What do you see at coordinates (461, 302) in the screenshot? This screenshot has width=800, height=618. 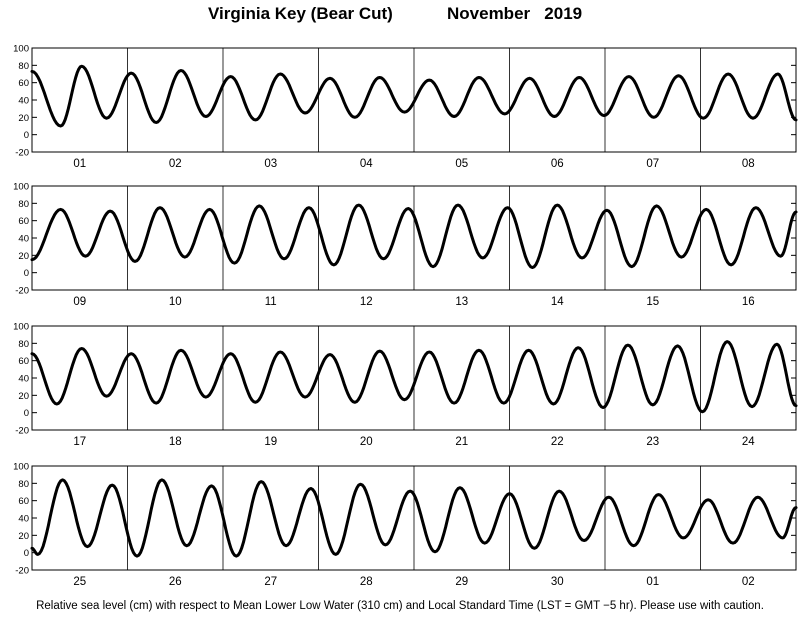 I see `day-label: 13` at bounding box center [461, 302].